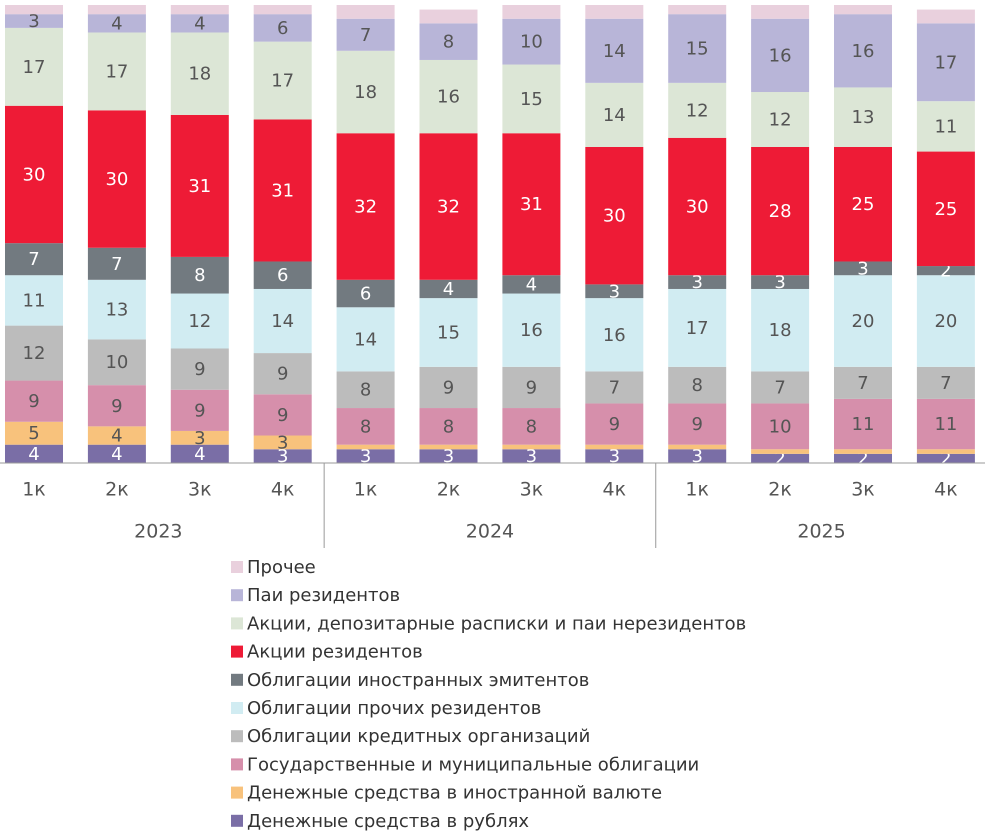 The width and height of the screenshot is (997, 840). What do you see at coordinates (117, 490) in the screenshot?
I see `x-tick-label: 2к` at bounding box center [117, 490].